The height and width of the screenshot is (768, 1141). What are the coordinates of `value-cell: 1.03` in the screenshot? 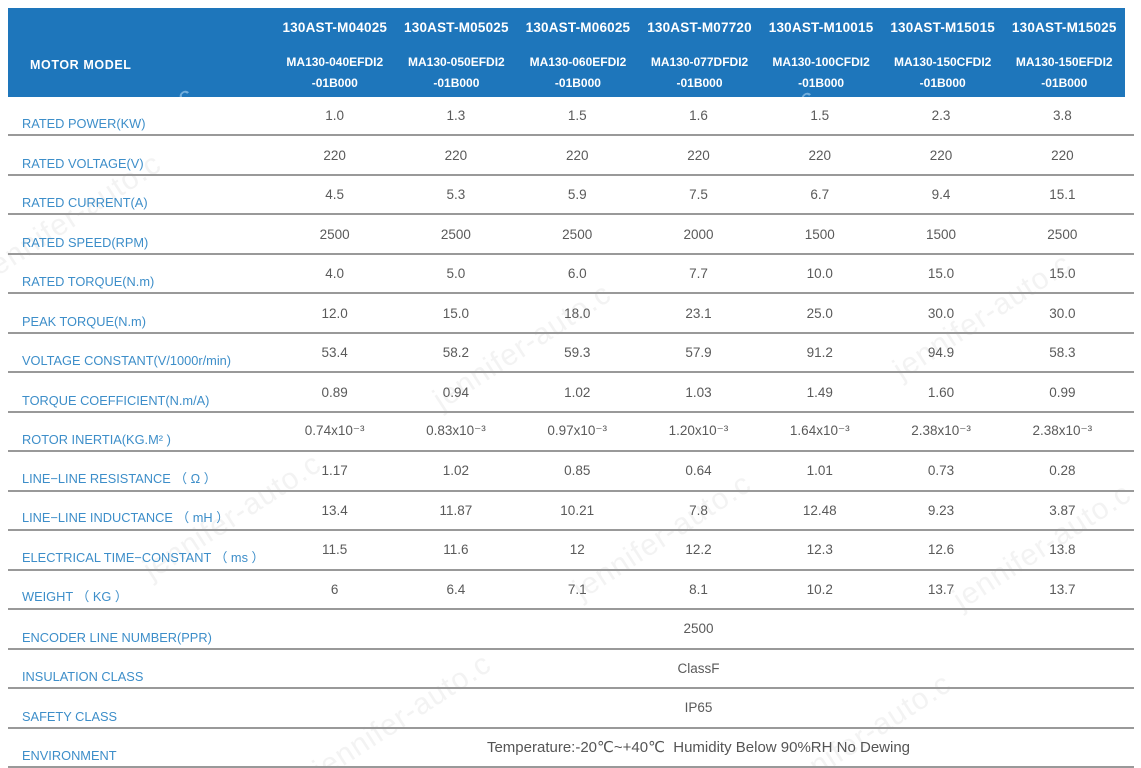 It's located at (698, 392).